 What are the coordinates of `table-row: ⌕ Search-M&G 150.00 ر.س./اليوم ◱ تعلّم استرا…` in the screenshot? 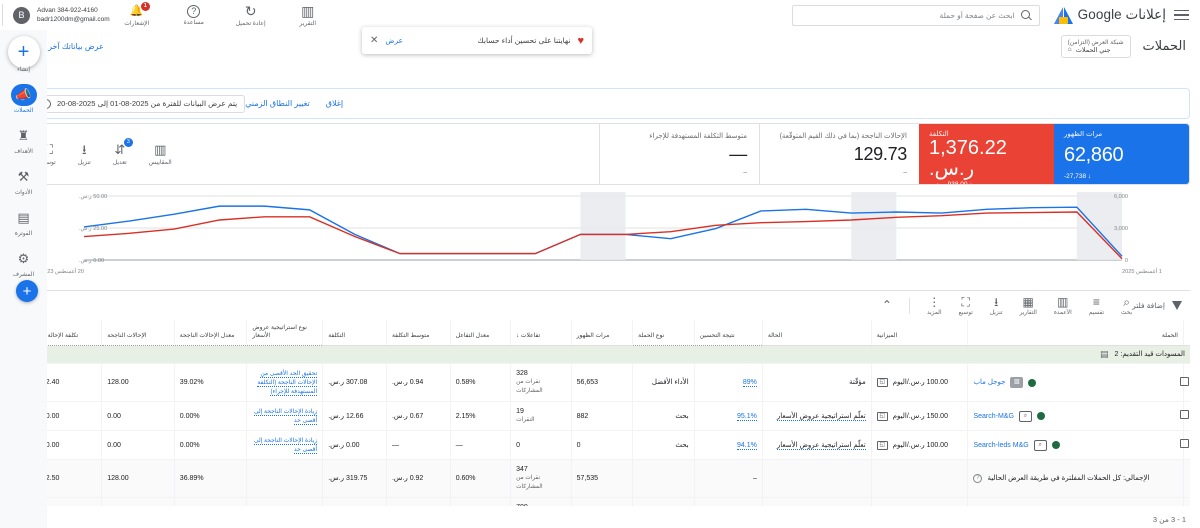 It's located at (606, 416).